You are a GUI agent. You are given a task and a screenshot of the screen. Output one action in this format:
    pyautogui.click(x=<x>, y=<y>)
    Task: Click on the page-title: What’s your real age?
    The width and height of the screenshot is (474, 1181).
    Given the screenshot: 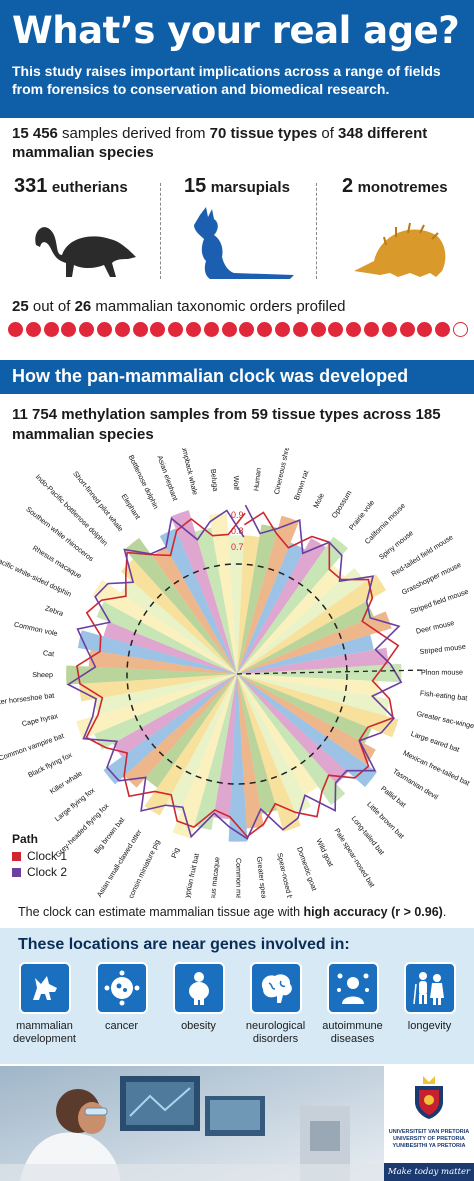 What is the action you would take?
    pyautogui.click(x=236, y=30)
    